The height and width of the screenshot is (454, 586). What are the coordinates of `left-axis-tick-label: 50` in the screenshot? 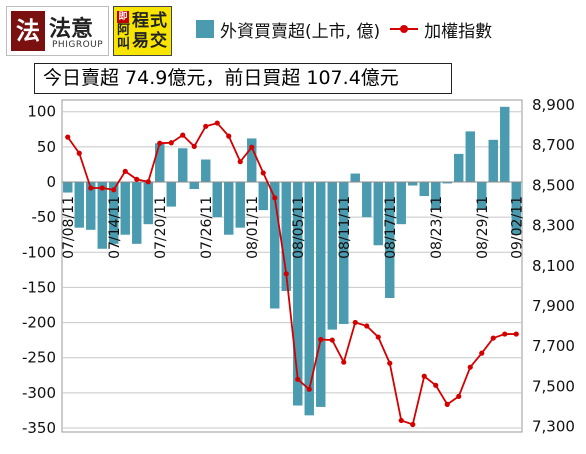 It's located at (46, 147).